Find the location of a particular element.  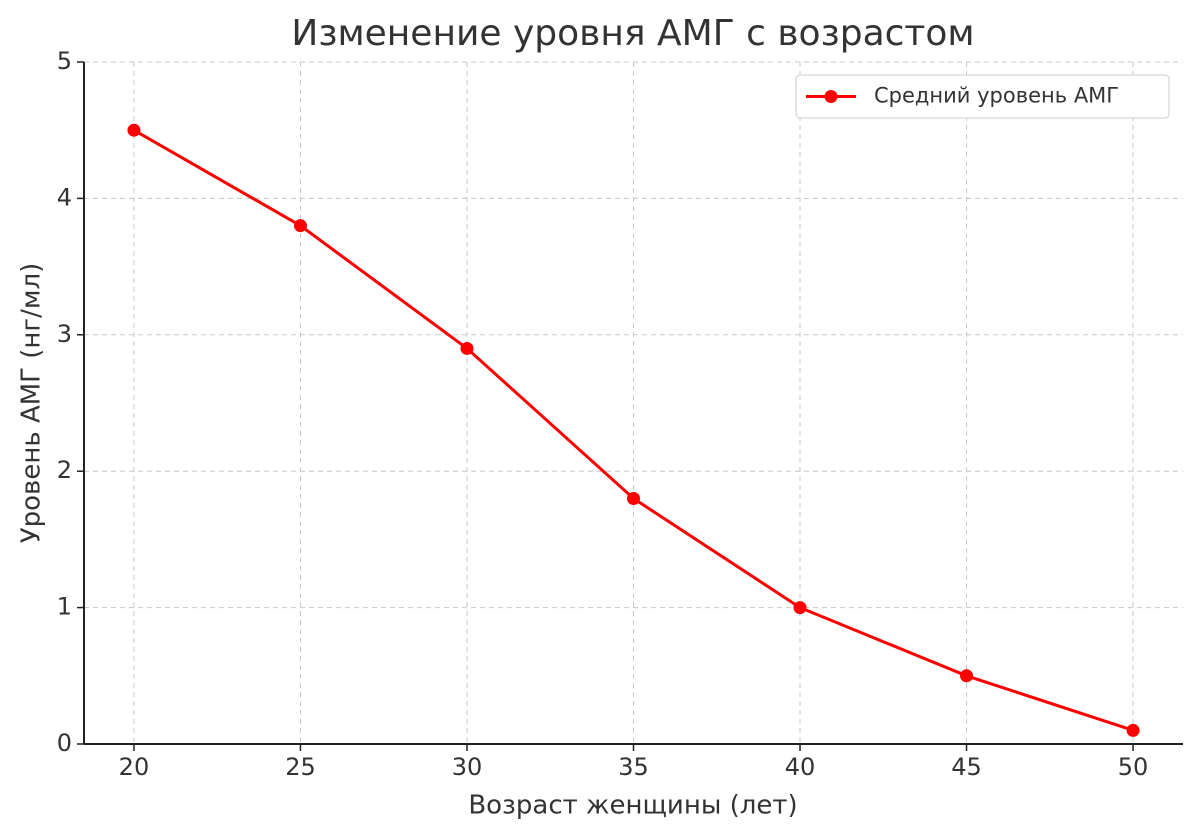

y-tick-label: 3 is located at coordinates (64, 334).